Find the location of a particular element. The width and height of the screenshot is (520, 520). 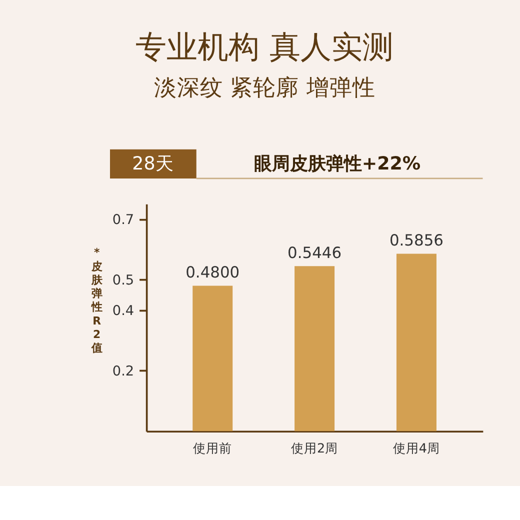

data-label: 0.4800 is located at coordinates (213, 273).